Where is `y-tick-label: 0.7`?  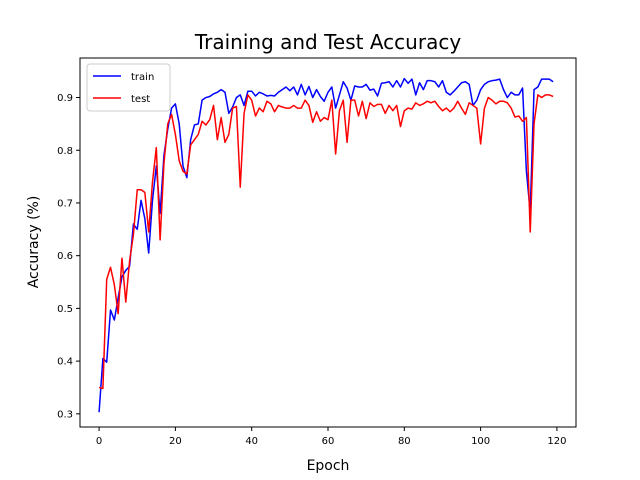 y-tick-label: 0.7 is located at coordinates (65, 203).